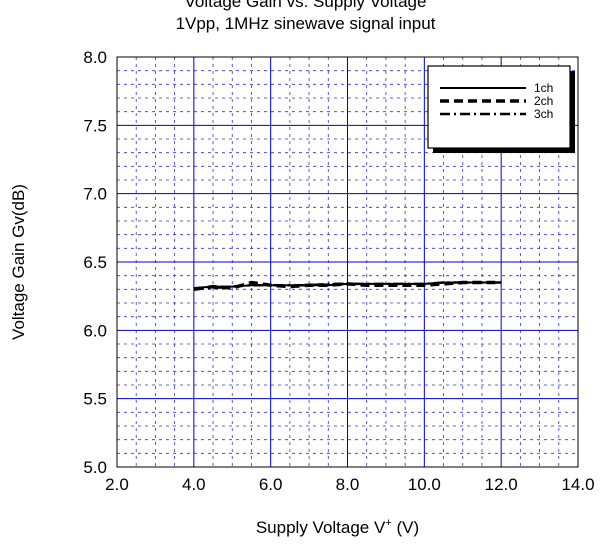 This screenshot has height=544, width=611. What do you see at coordinates (499, 107) in the screenshot?
I see `legend-box` at bounding box center [499, 107].